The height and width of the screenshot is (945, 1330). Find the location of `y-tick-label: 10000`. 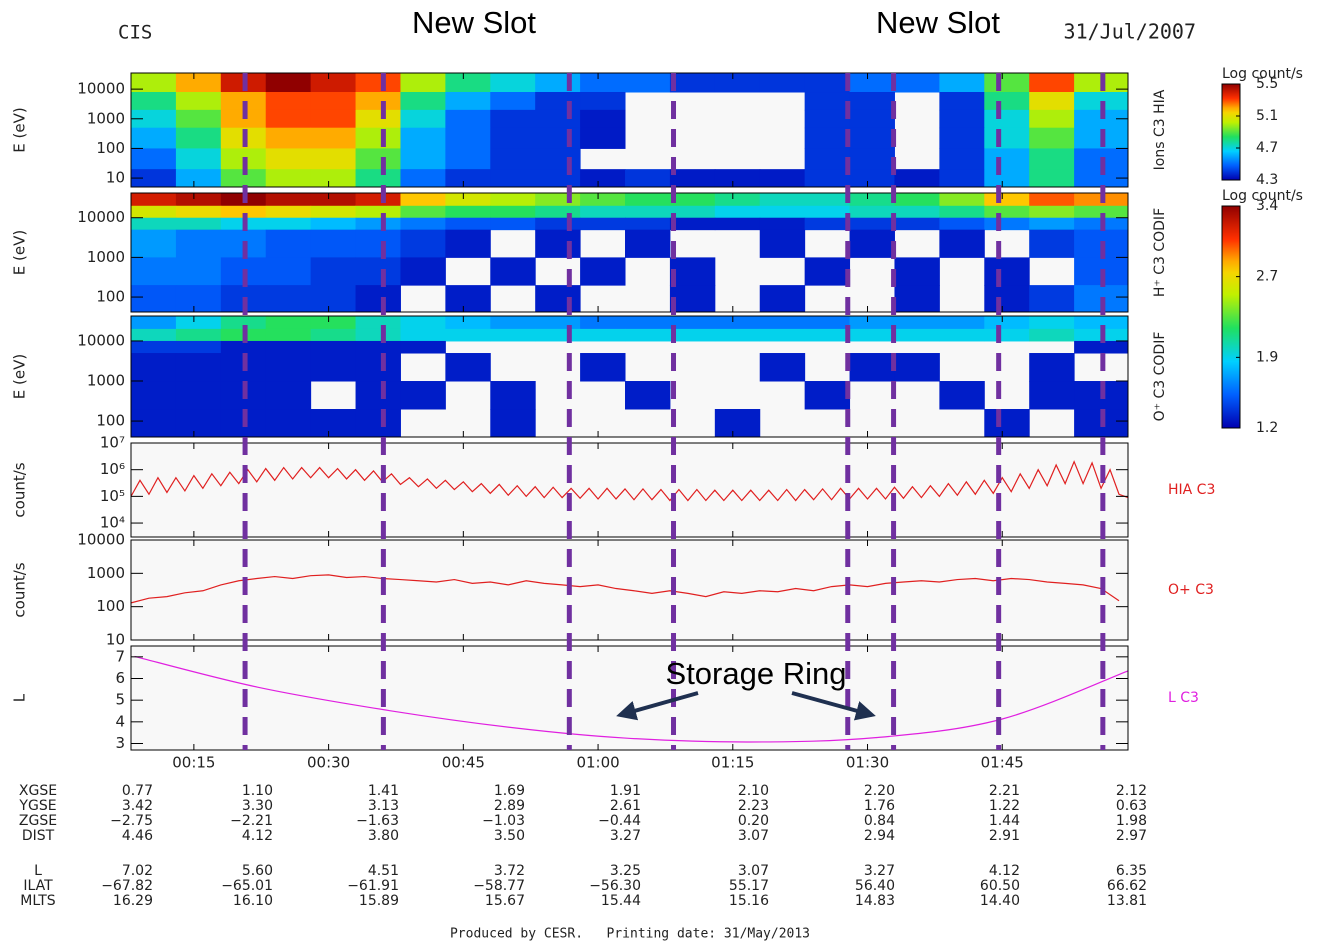

y-tick-label: 10000 is located at coordinates (101, 89).